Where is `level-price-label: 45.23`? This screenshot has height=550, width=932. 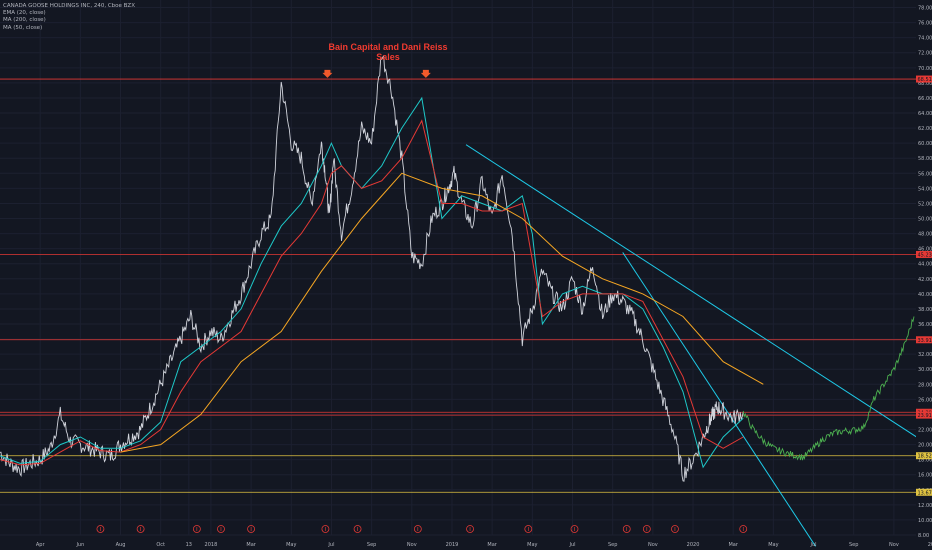
level-price-label: 45.23 is located at coordinates (925, 255).